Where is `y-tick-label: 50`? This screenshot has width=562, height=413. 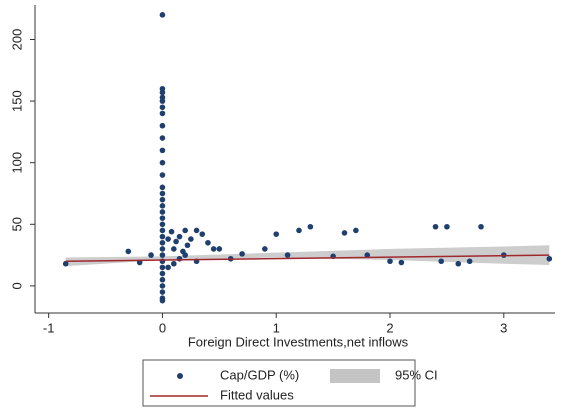 y-tick-label: 50 is located at coordinates (16, 224).